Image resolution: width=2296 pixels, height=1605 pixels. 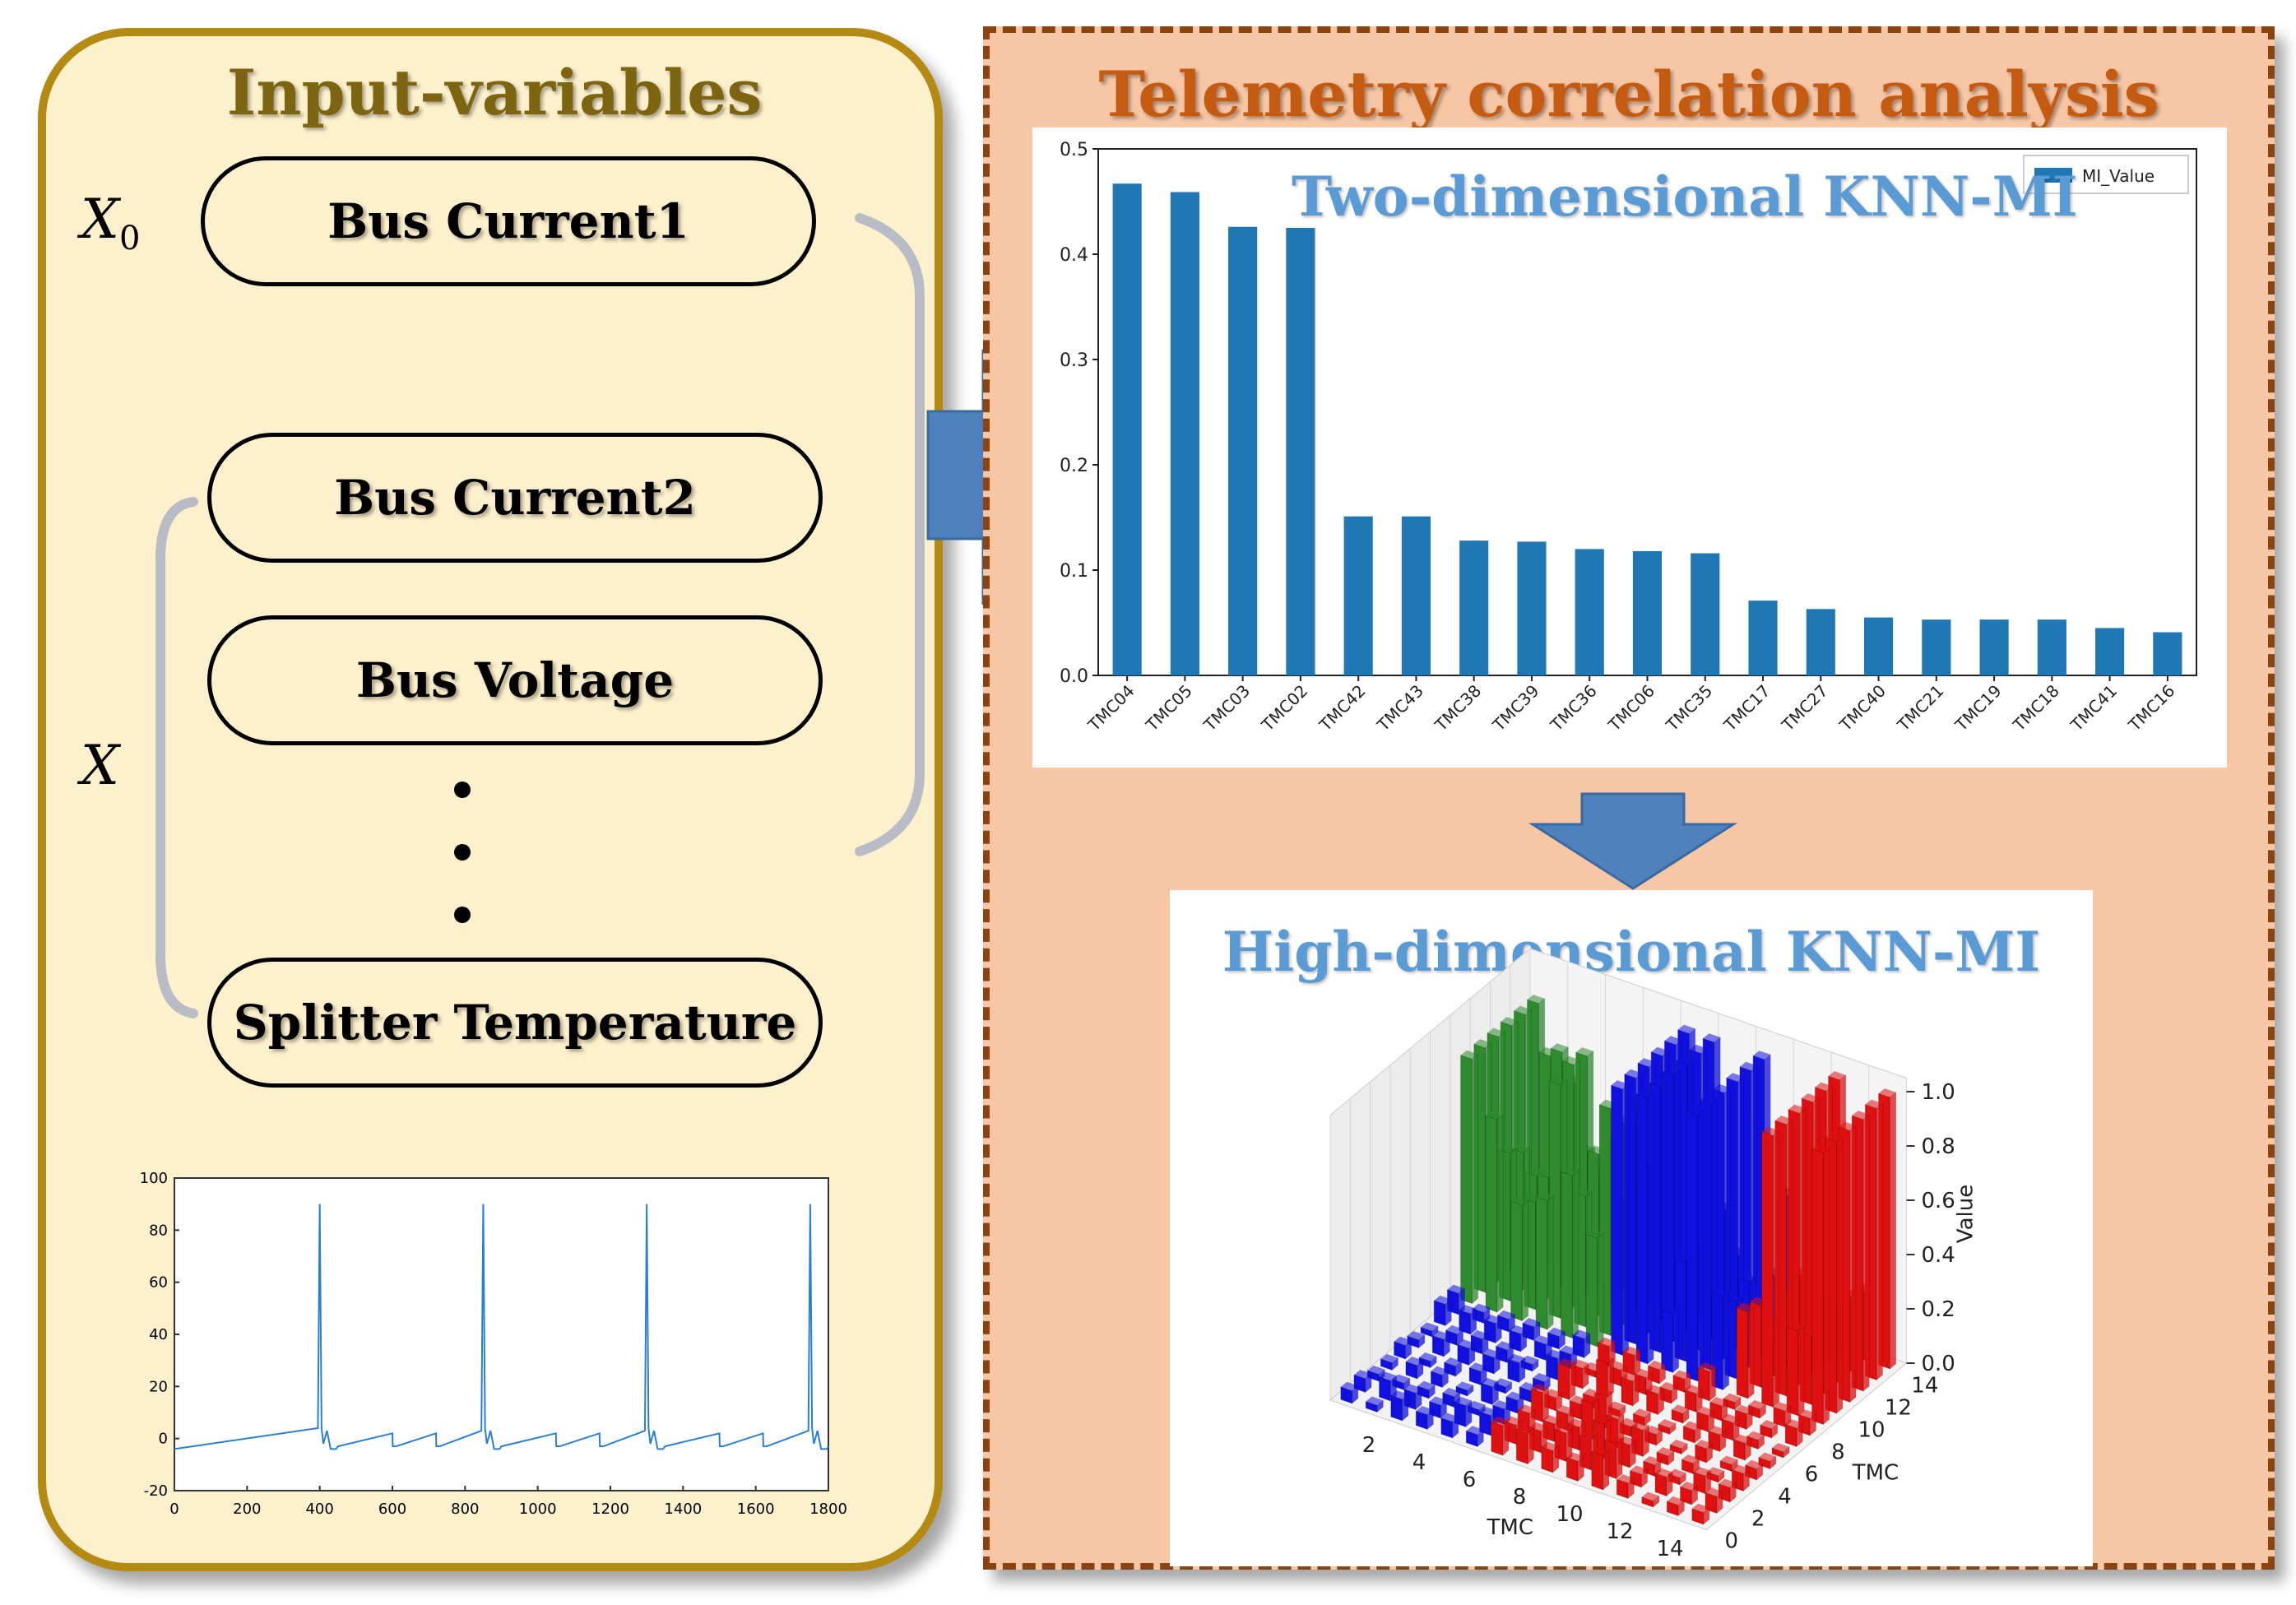 I want to click on x-tick-label: TMC21, so click(x=1920, y=708).